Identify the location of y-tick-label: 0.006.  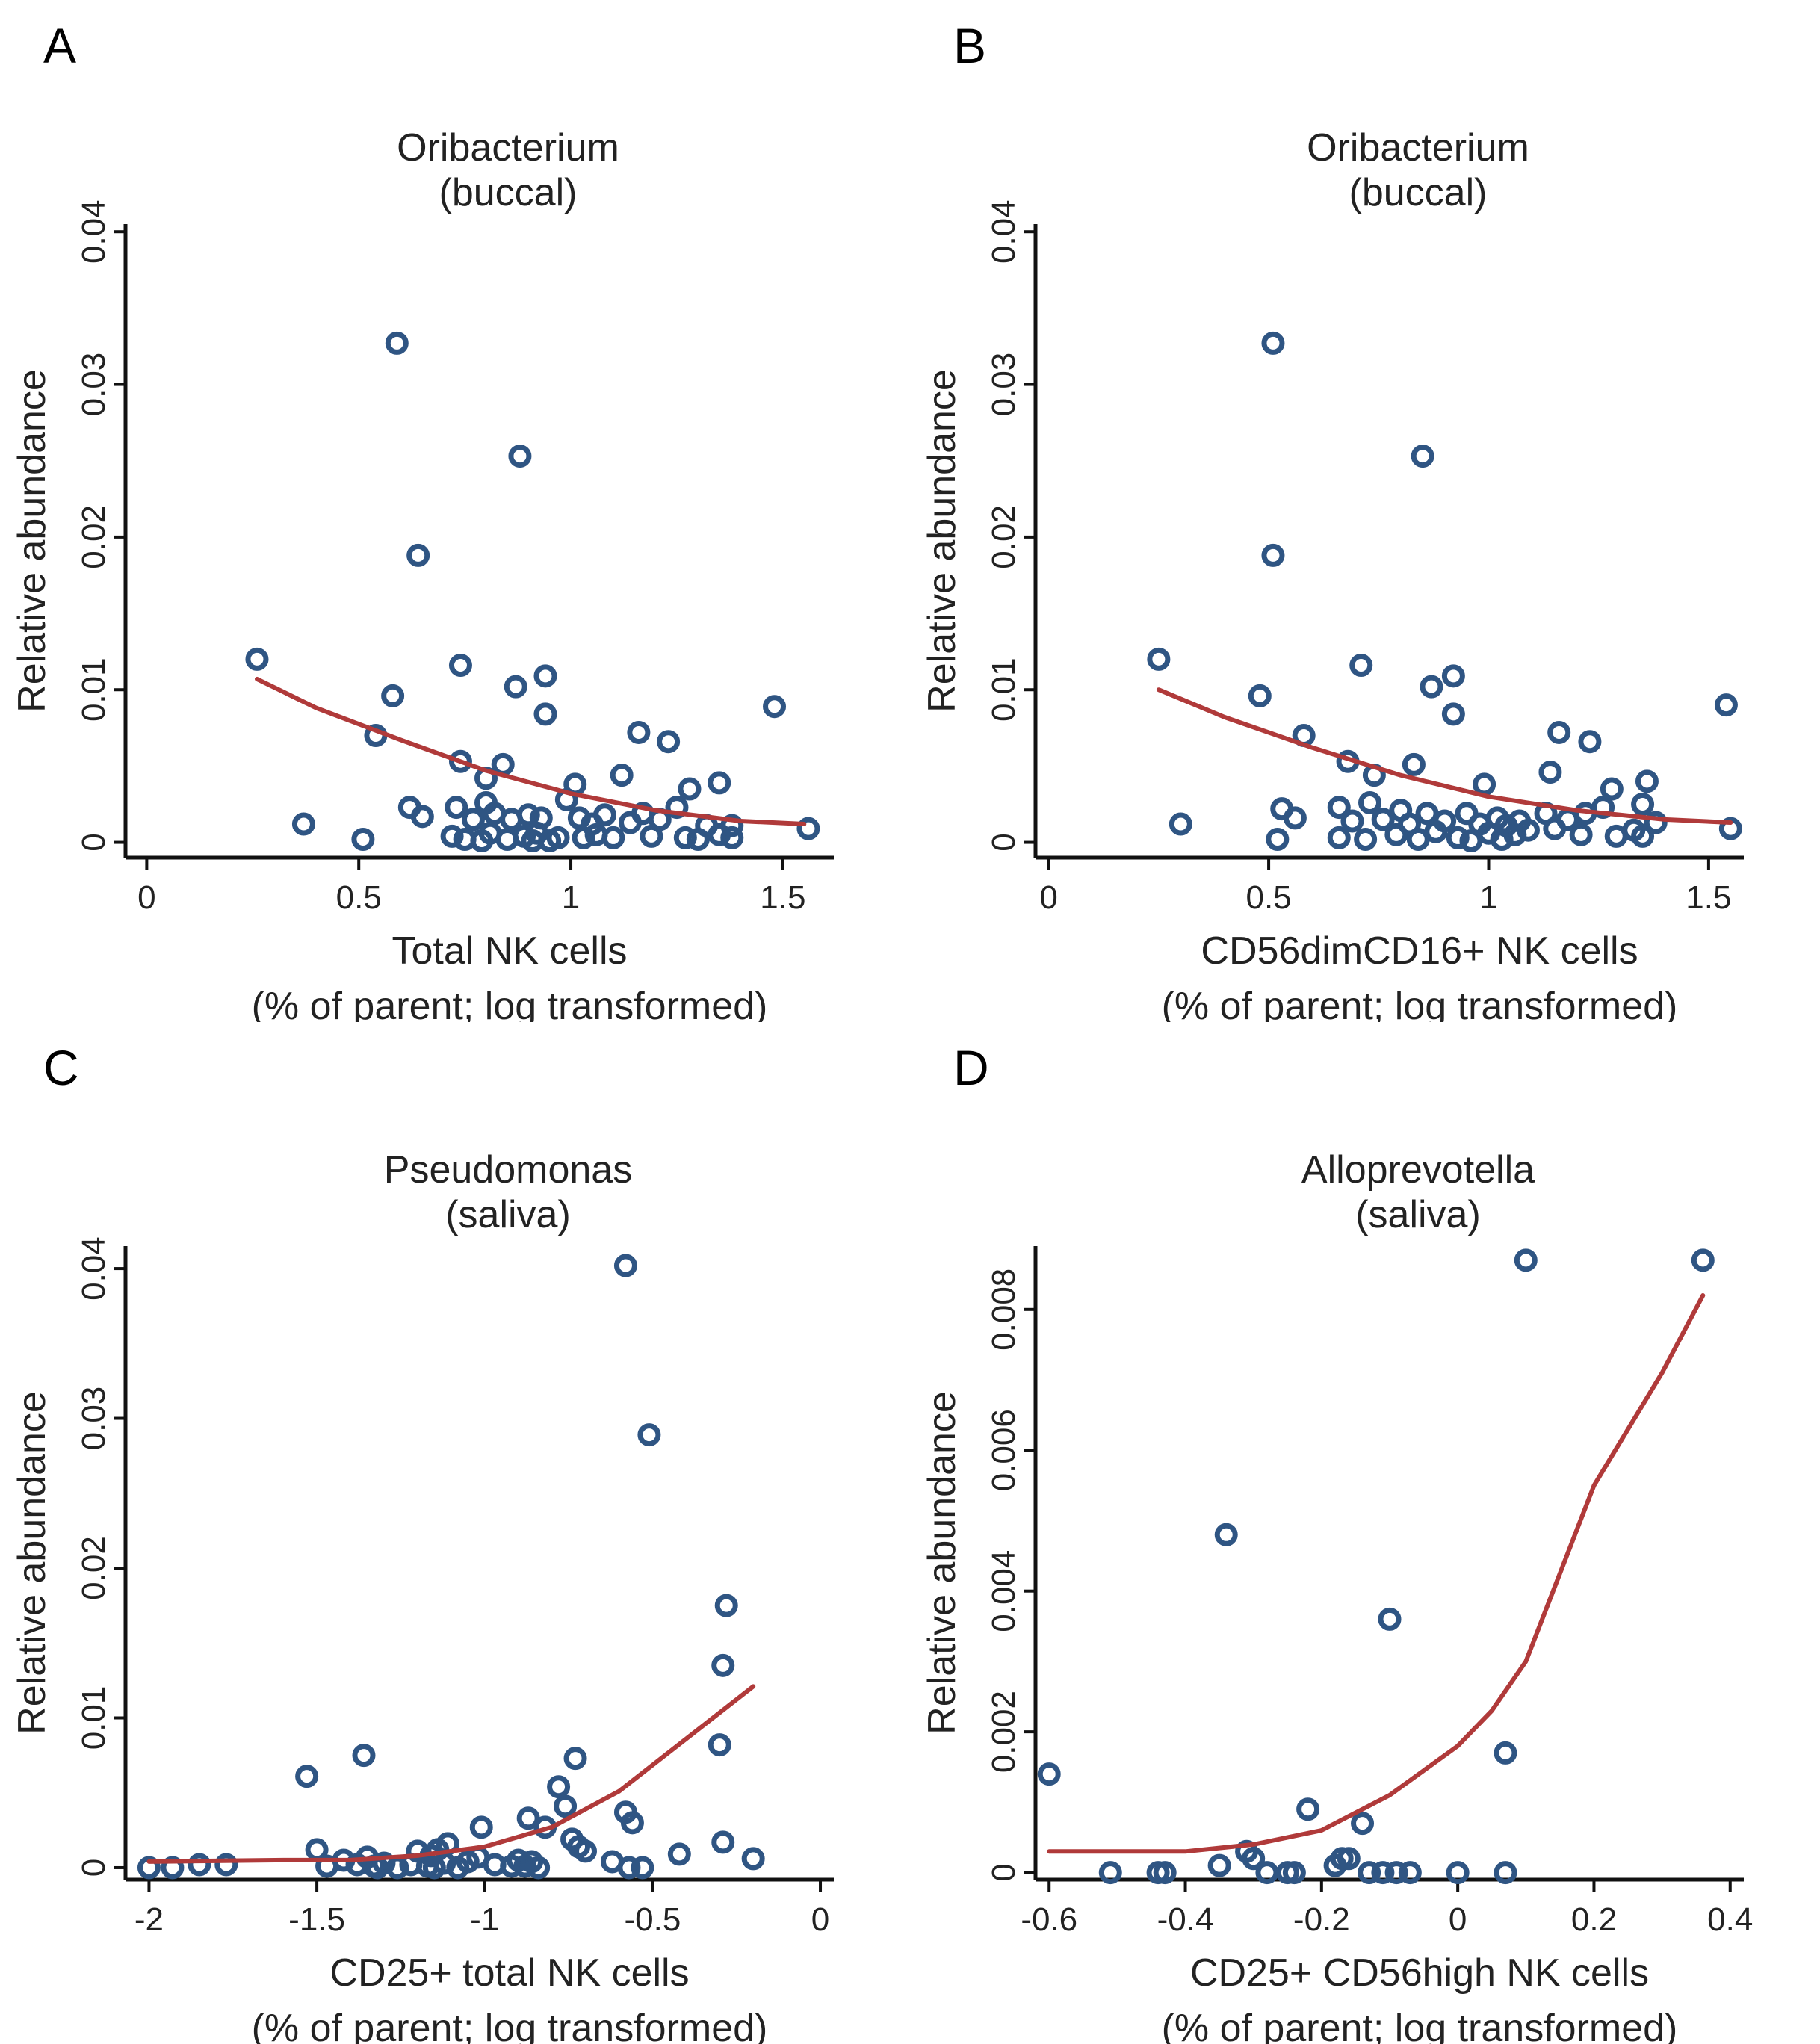
(1003, 1450).